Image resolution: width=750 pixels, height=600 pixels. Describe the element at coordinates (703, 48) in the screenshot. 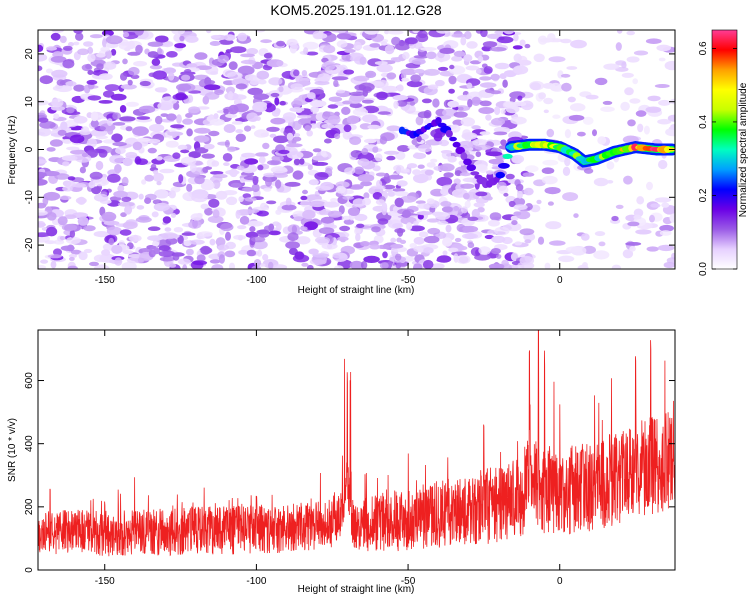

I see `colorbar-tick-label: 0.6` at that location.